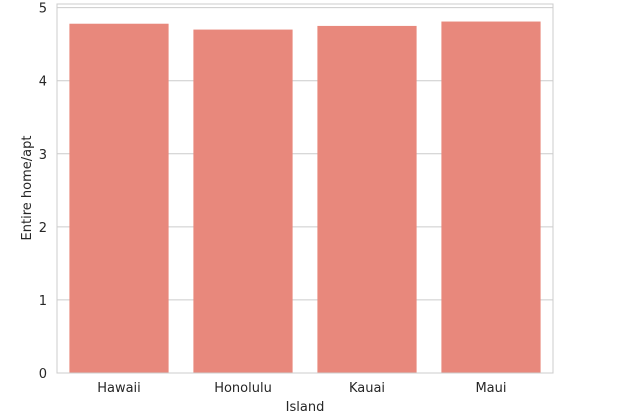 This screenshot has height=420, width=617. I want to click on x-tick-label: Maui, so click(490, 388).